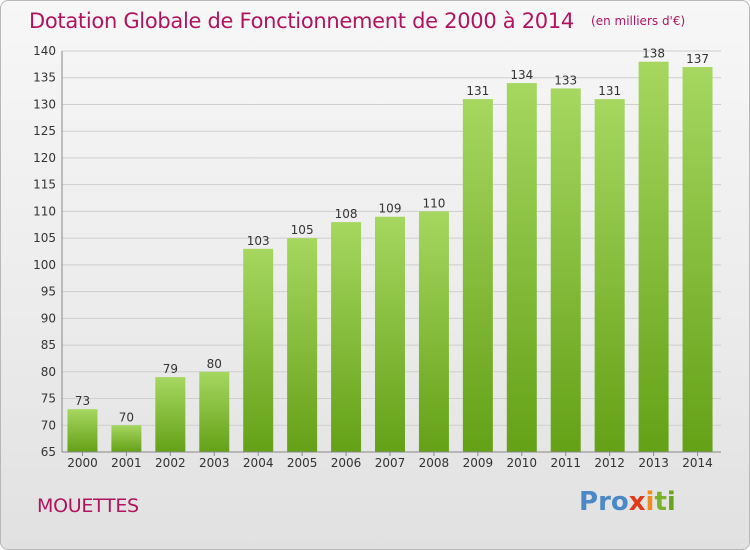  Describe the element at coordinates (565, 463) in the screenshot. I see `x-tick-label: 2011` at that location.